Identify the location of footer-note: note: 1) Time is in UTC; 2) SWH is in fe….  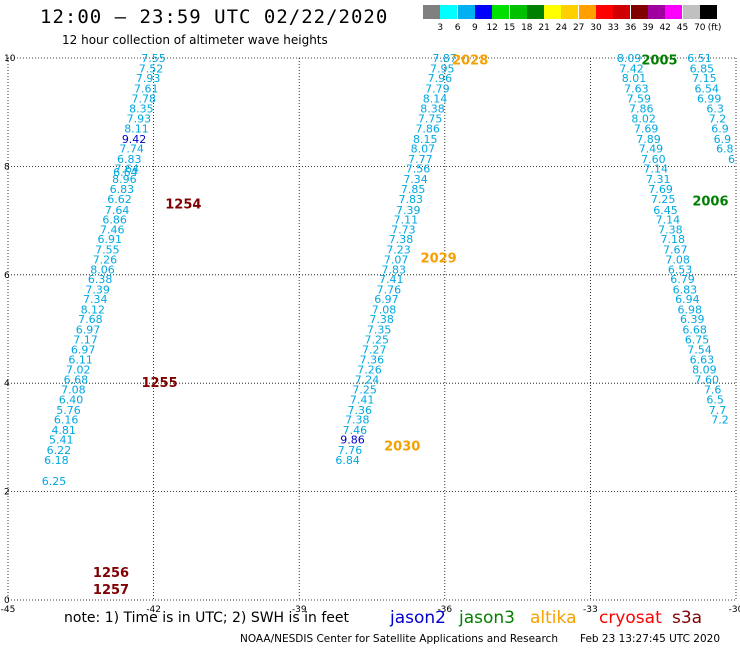
(207, 618).